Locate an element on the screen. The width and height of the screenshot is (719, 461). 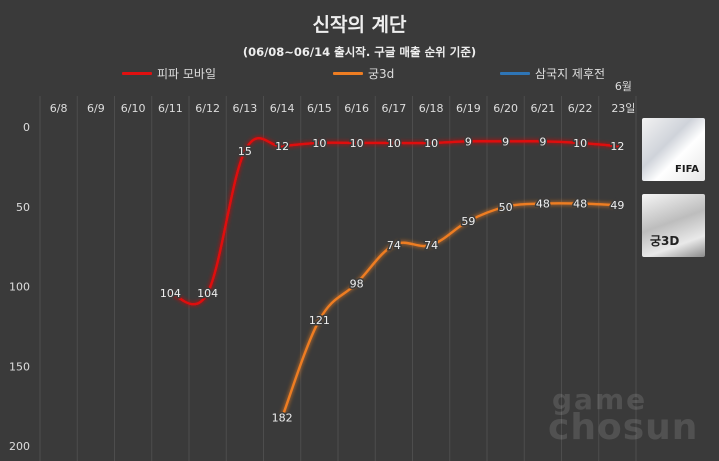
y-tick-label: 0 is located at coordinates (26, 127).